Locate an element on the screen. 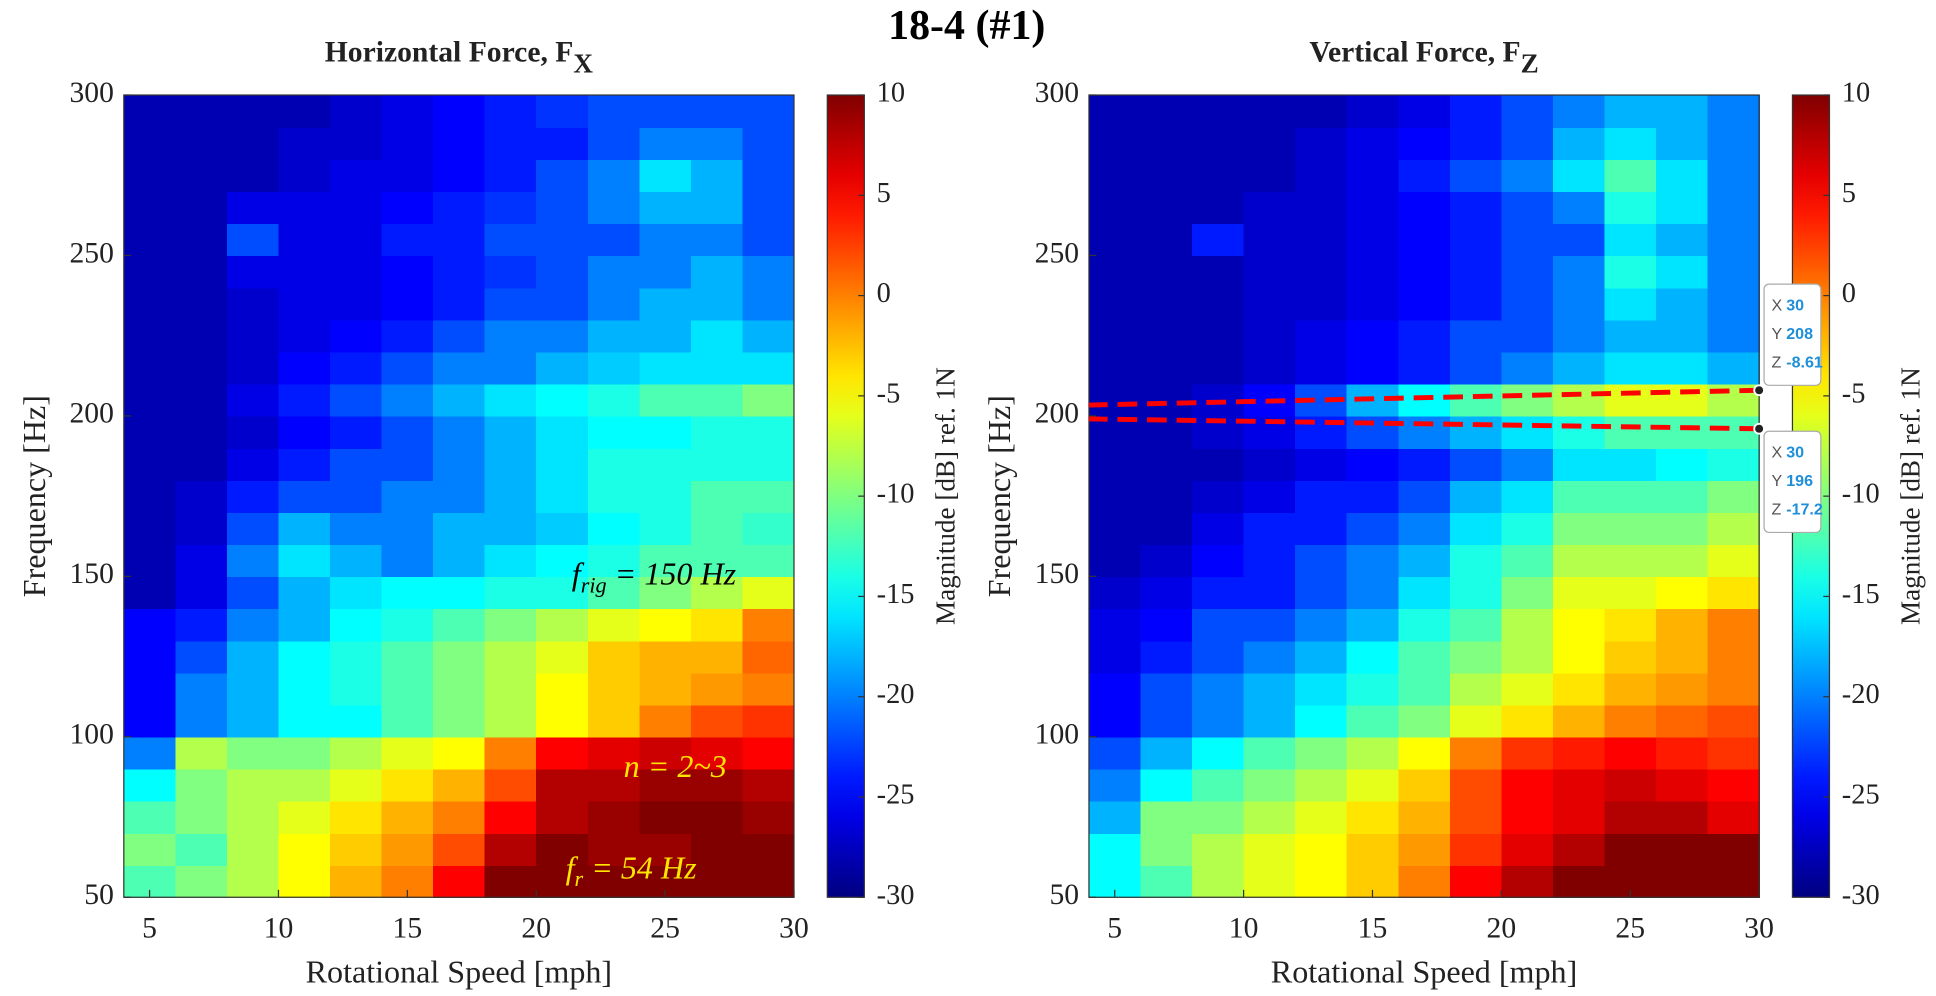  y-tick-label: 200 is located at coordinates (92, 414).